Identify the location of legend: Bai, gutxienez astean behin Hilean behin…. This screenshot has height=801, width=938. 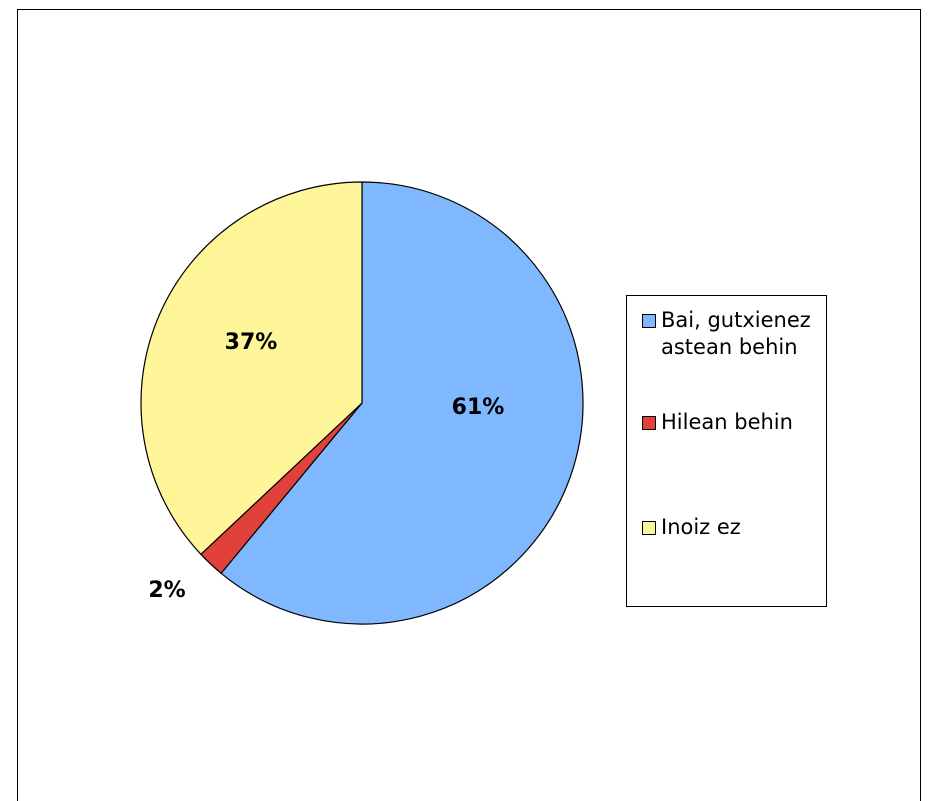
(726, 451).